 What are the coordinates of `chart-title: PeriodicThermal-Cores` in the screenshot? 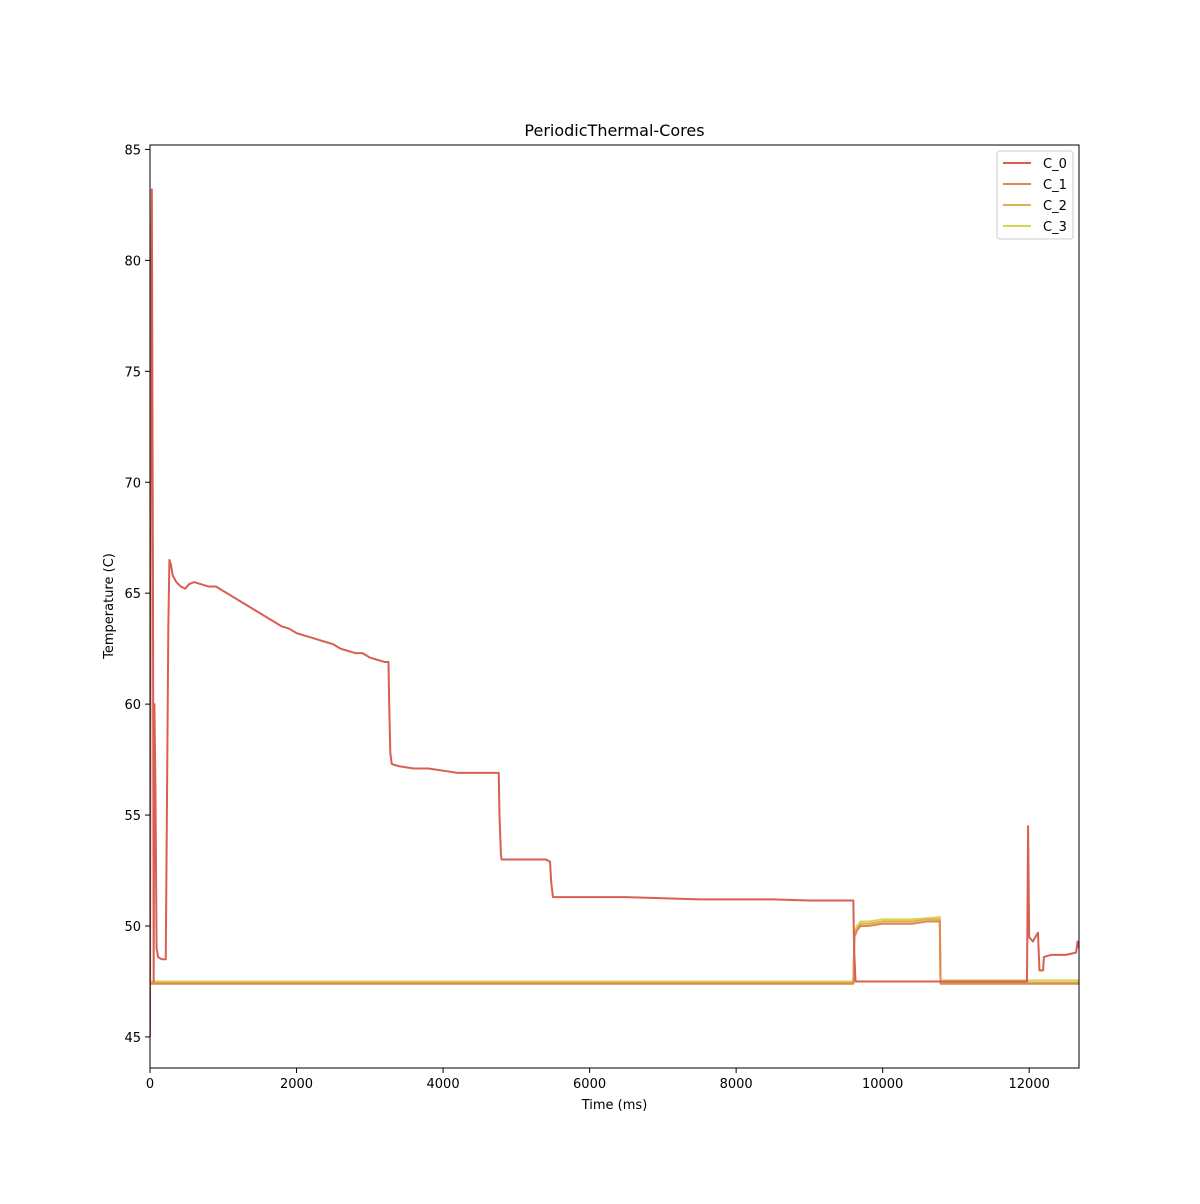 It's located at (614, 130).